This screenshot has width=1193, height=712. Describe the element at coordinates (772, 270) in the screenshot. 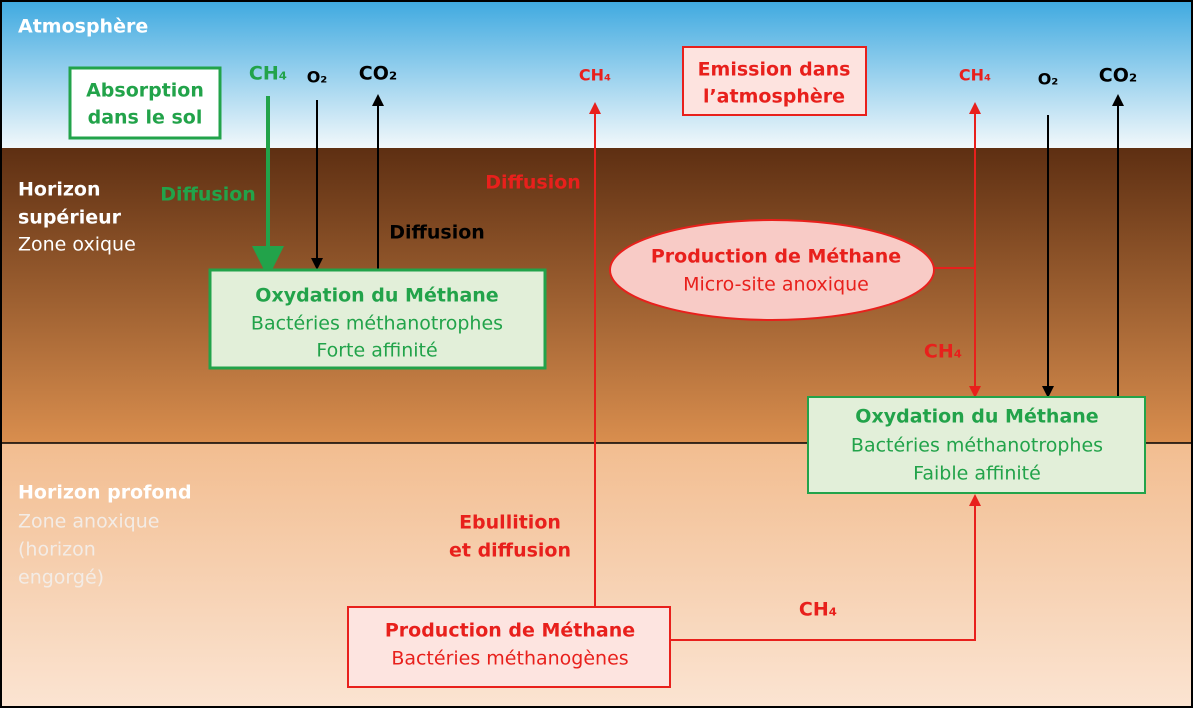

I see `microsite-ellipse` at that location.